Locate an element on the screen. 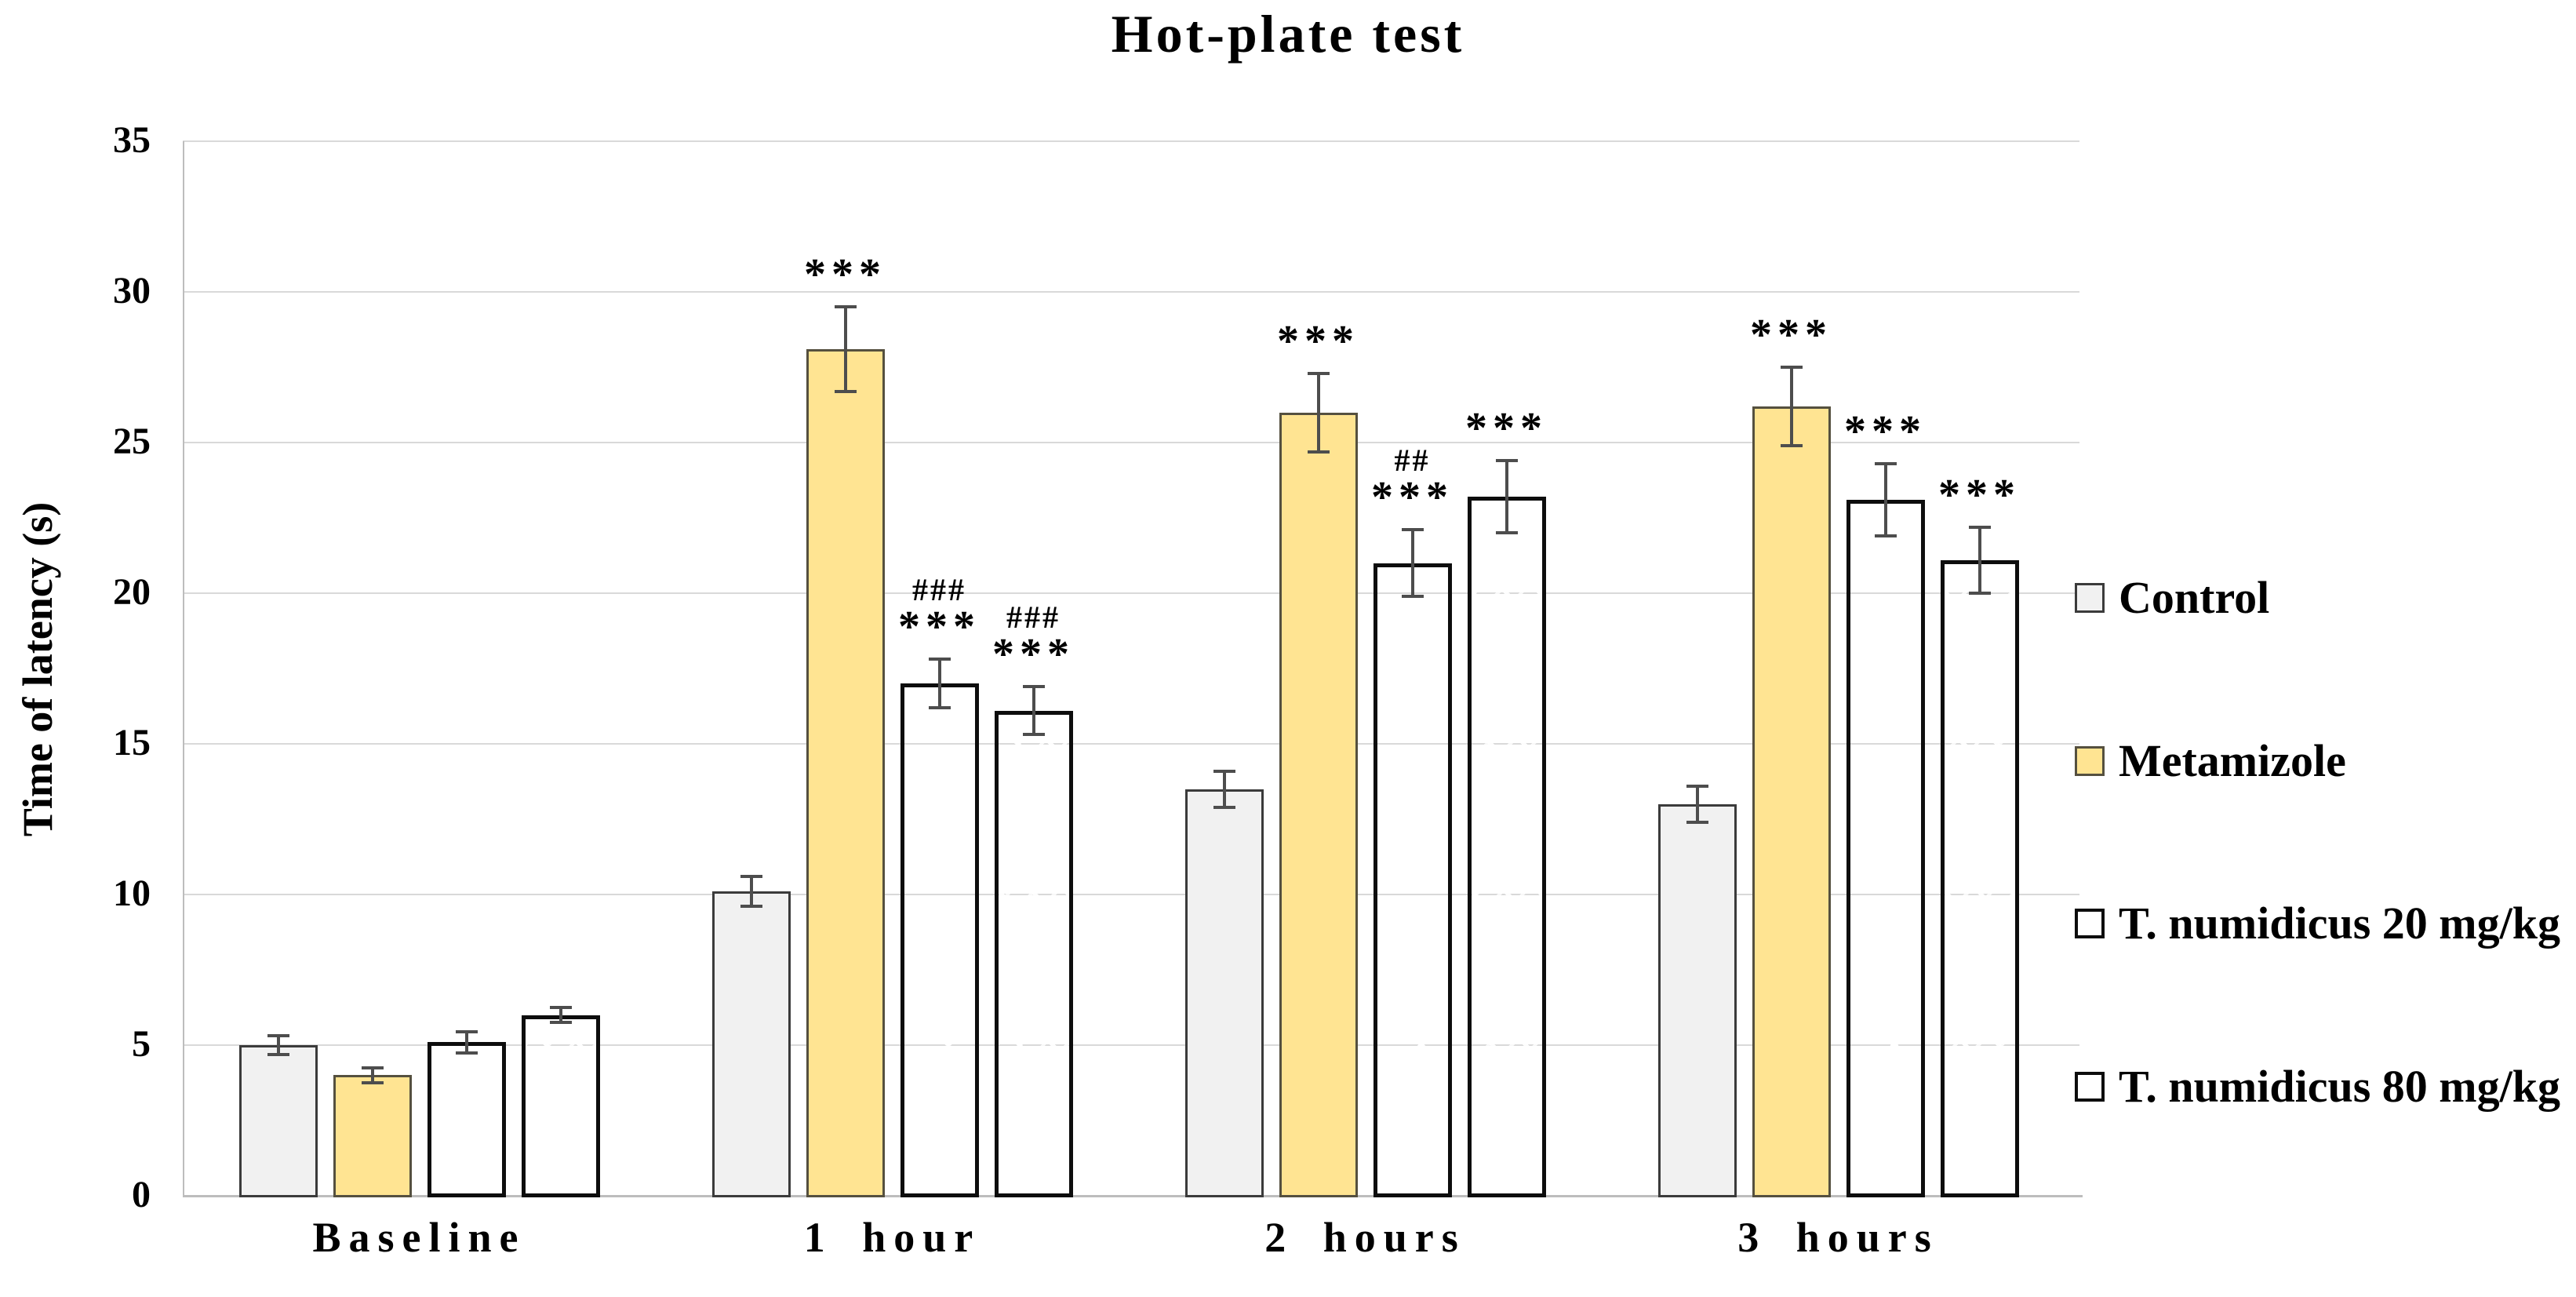  y-tick-0: 0 is located at coordinates (141, 1194).